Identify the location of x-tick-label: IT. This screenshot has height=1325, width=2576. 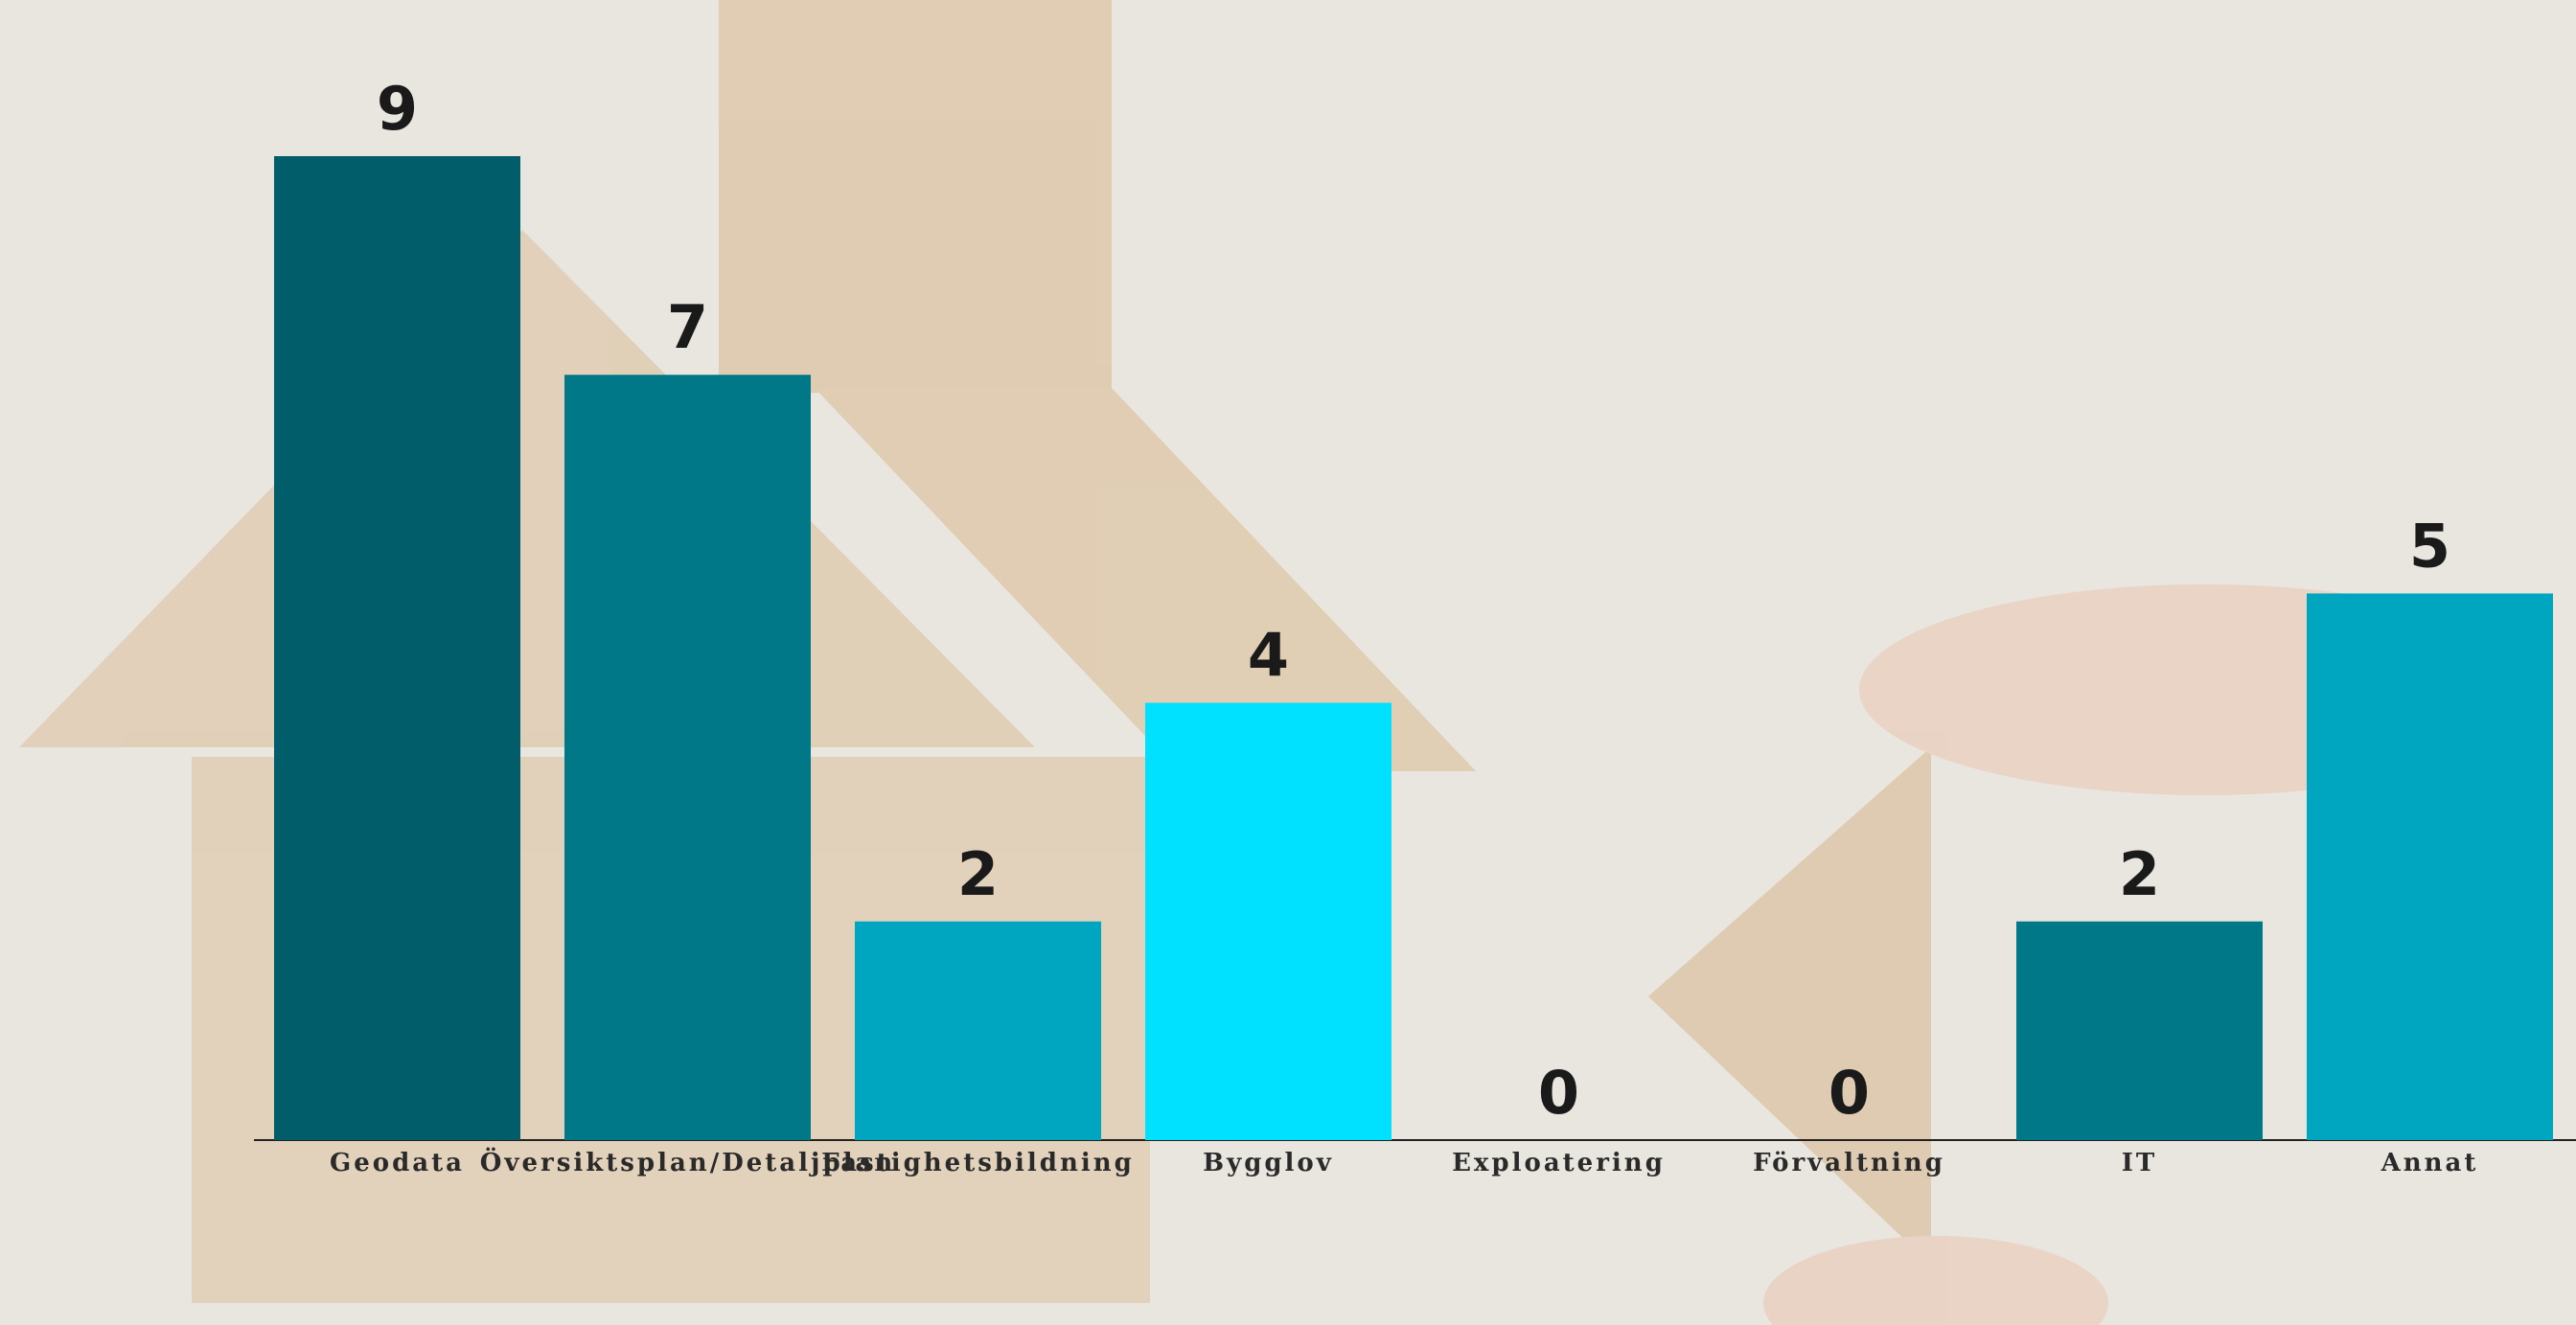
(2140, 1163).